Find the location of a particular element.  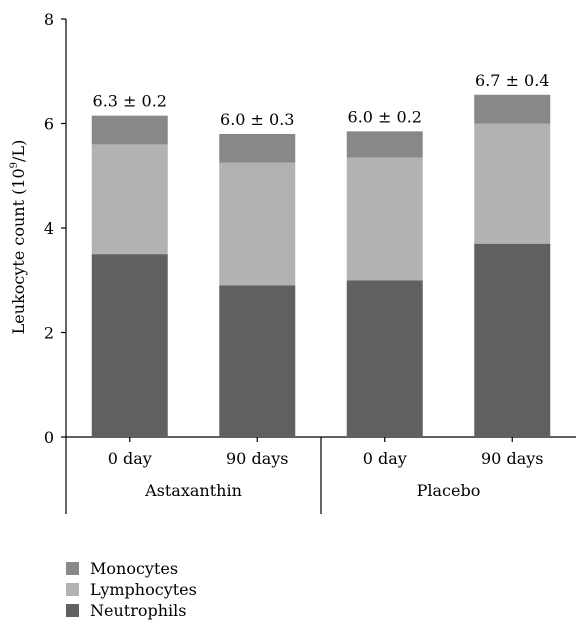

y-tick-label: 0 is located at coordinates (49, 437).